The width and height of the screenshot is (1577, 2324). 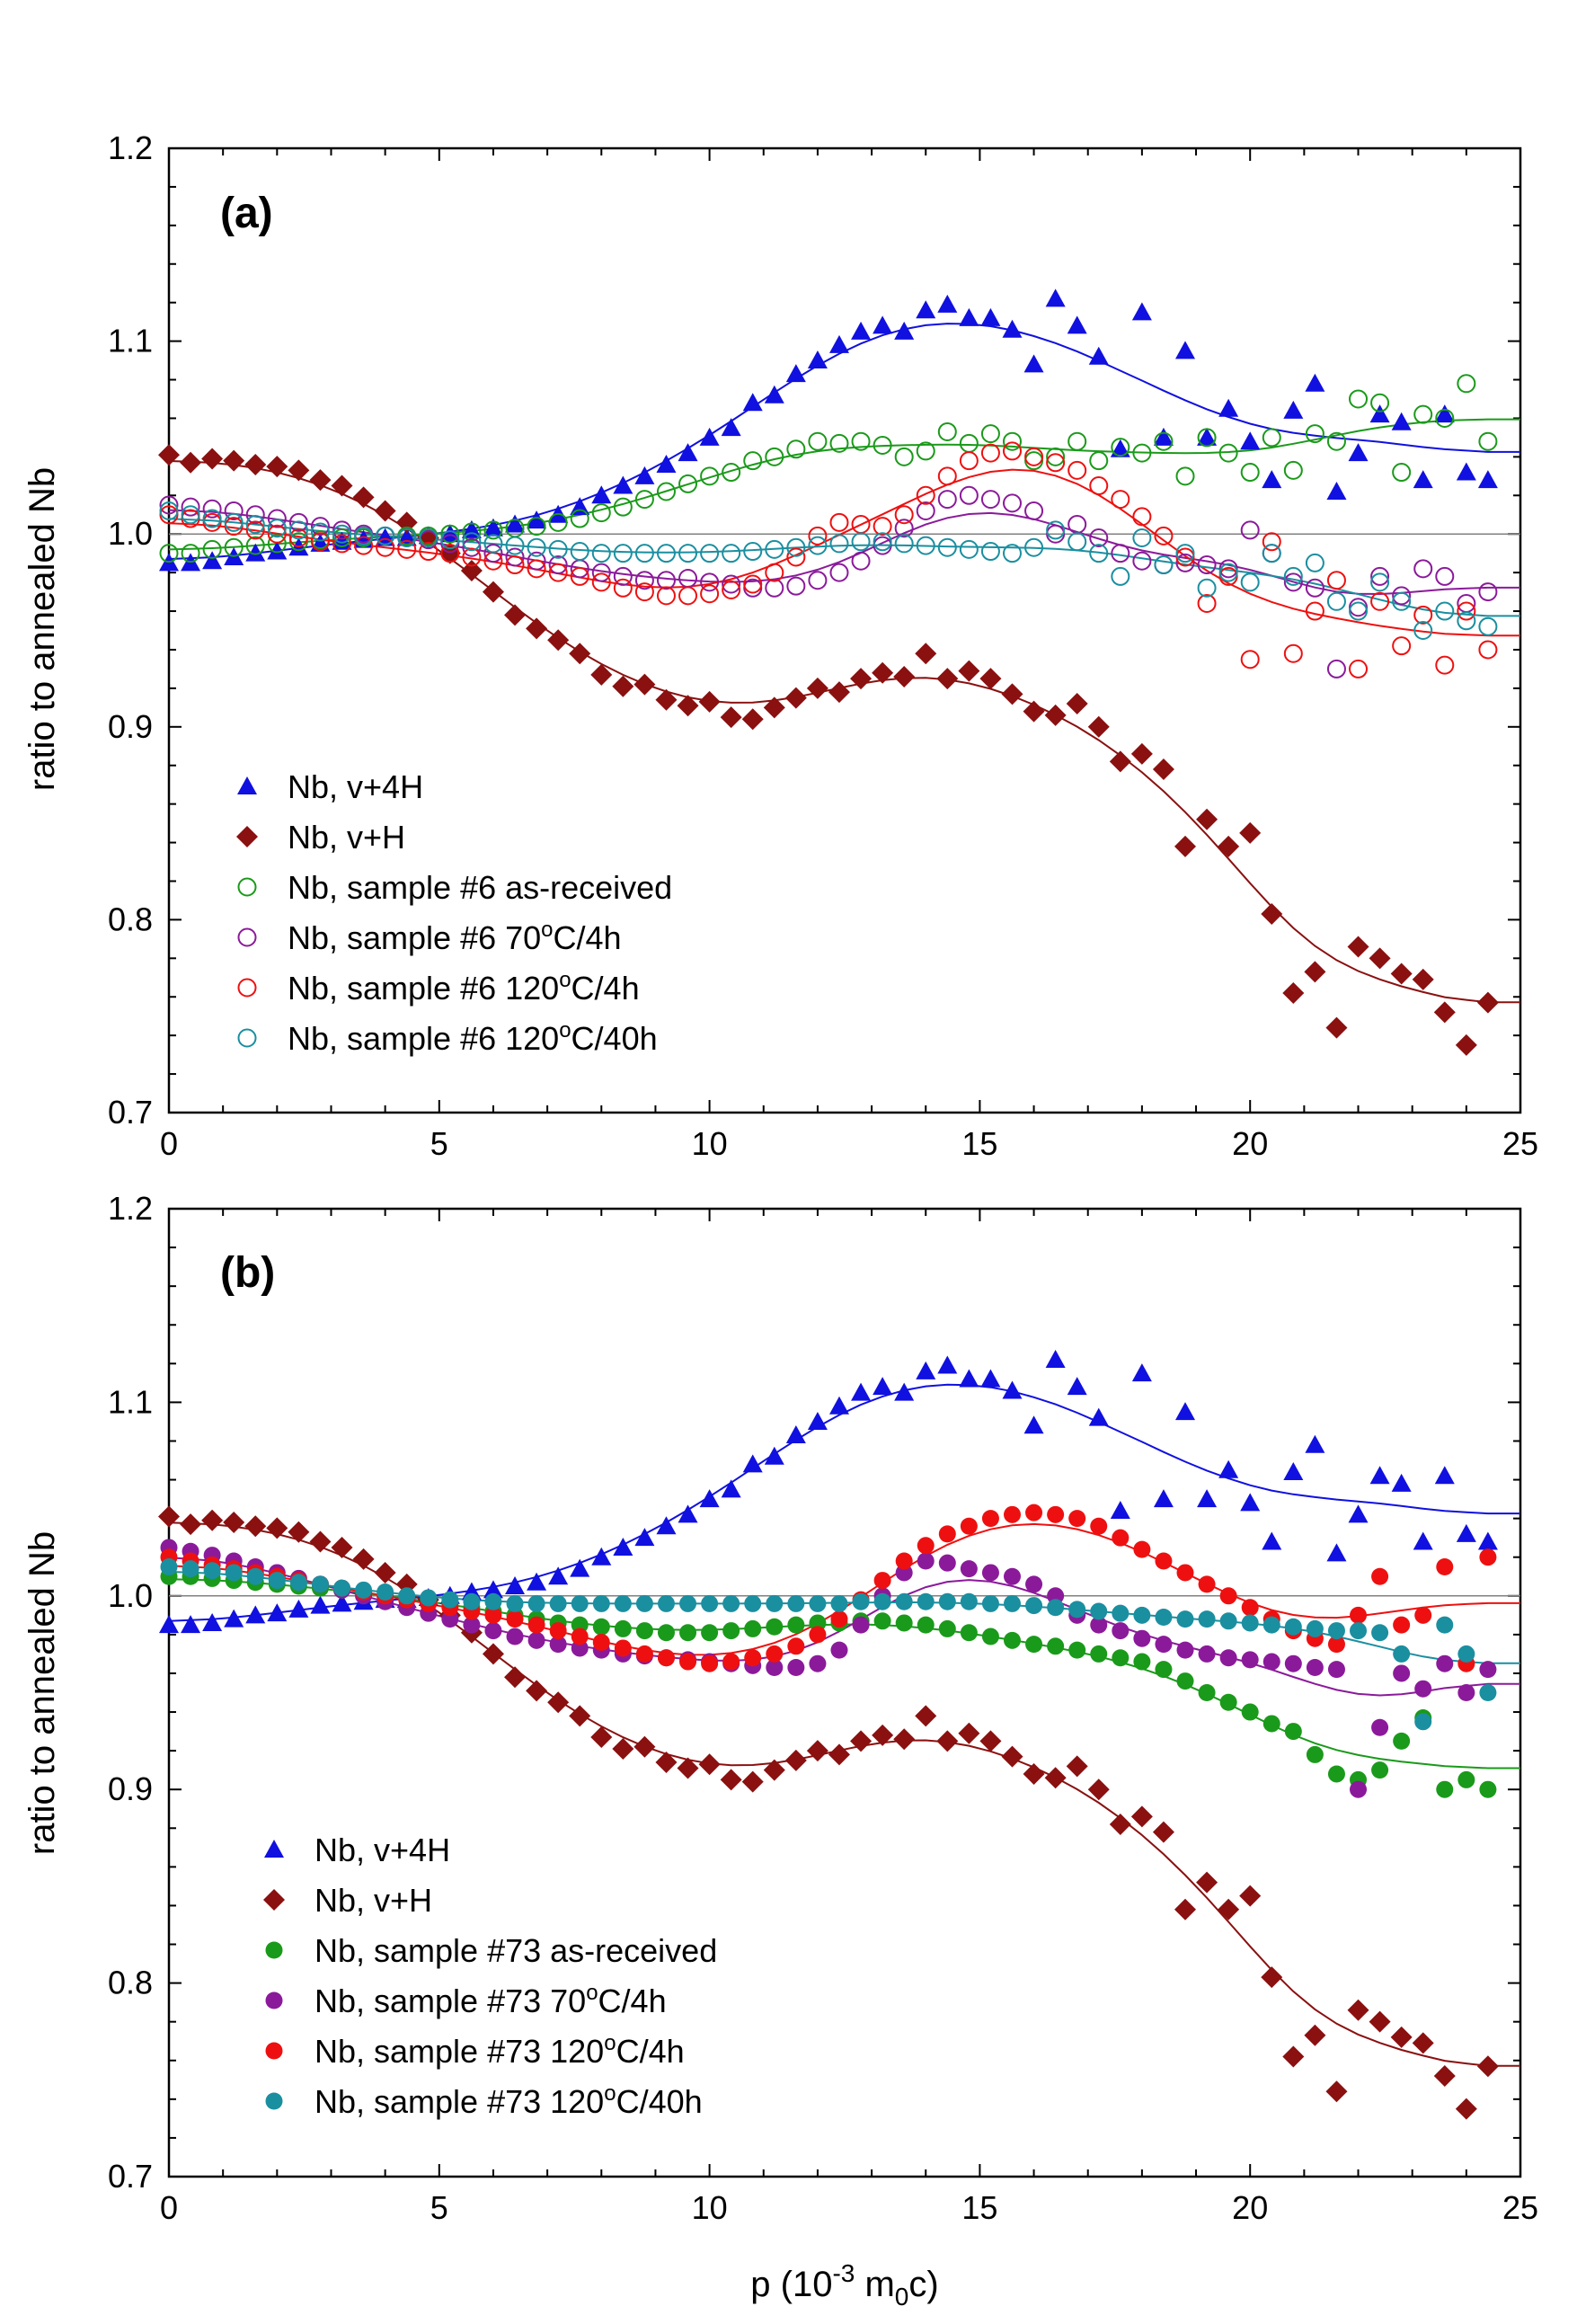 What do you see at coordinates (383, 1850) in the screenshot?
I see `legend-label-main: Nb, v+4H` at bounding box center [383, 1850].